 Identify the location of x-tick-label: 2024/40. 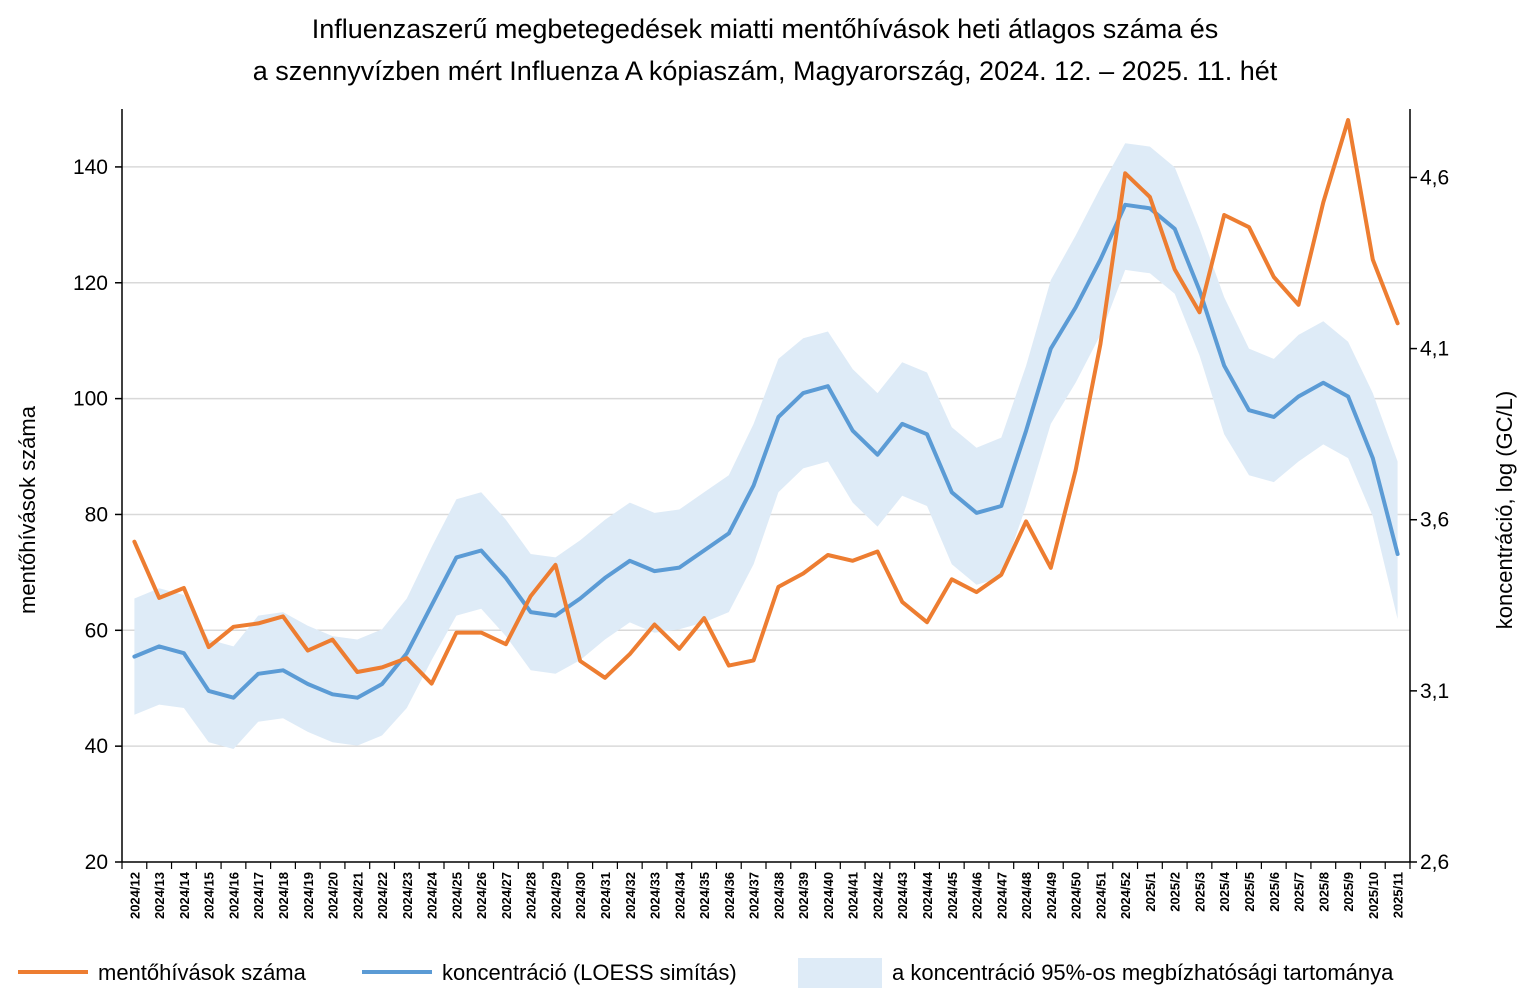
(828, 895).